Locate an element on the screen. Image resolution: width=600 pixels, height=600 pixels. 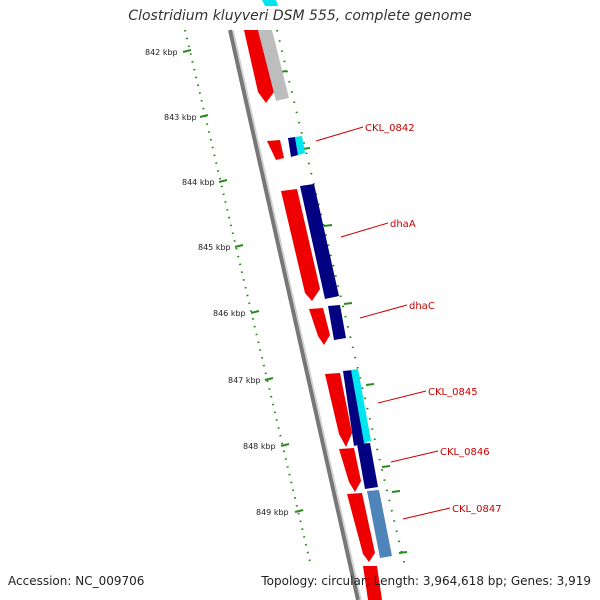
tick-label-843: 843 kbp is located at coordinates (180, 117).